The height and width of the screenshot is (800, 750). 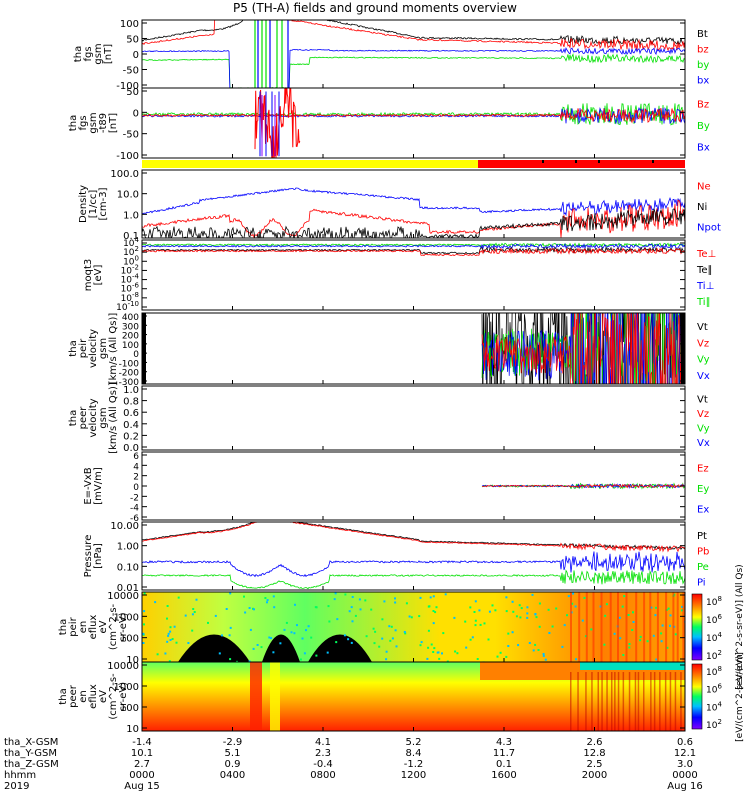 I want to click on xrow-value: 4.1, so click(x=323, y=742).